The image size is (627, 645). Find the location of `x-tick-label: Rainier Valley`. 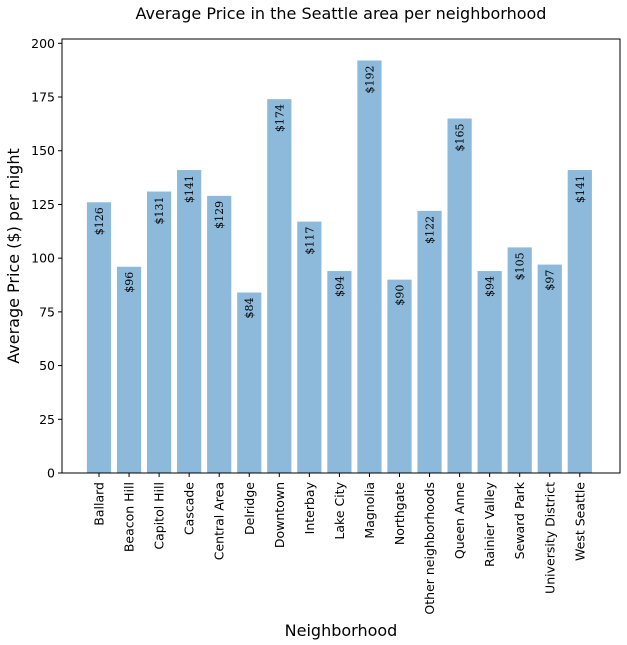

x-tick-label: Rainier Valley is located at coordinates (489, 524).